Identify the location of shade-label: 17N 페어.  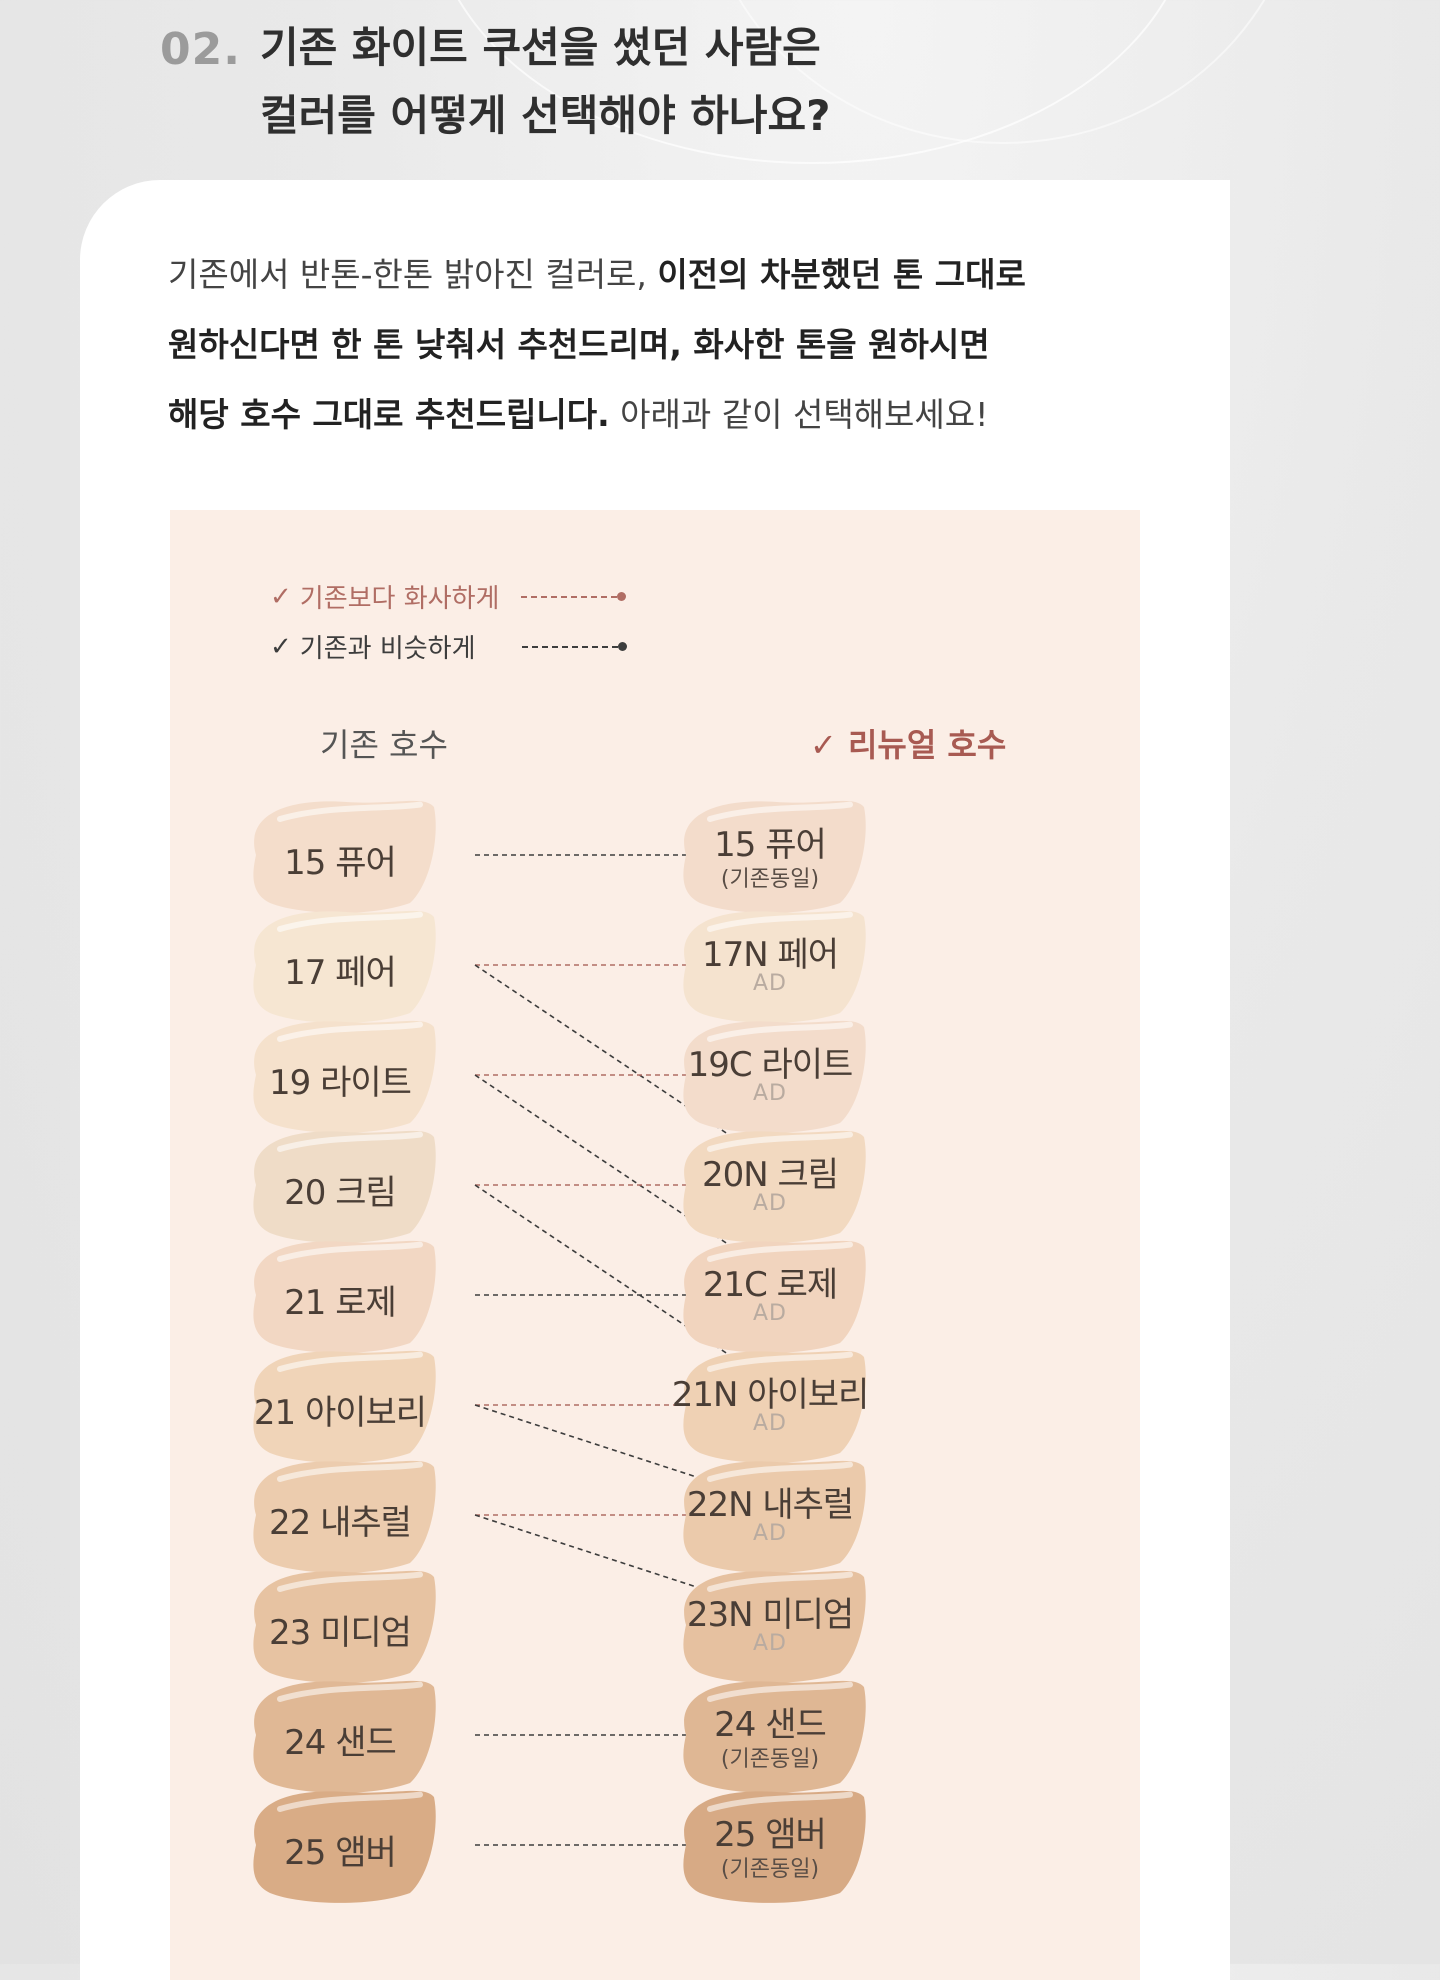
(770, 955).